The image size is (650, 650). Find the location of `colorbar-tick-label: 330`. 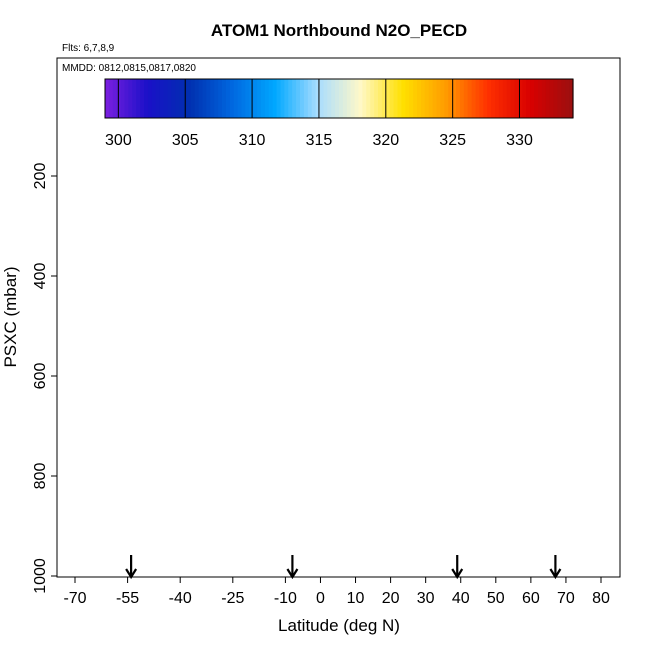

colorbar-tick-label: 330 is located at coordinates (519, 140).